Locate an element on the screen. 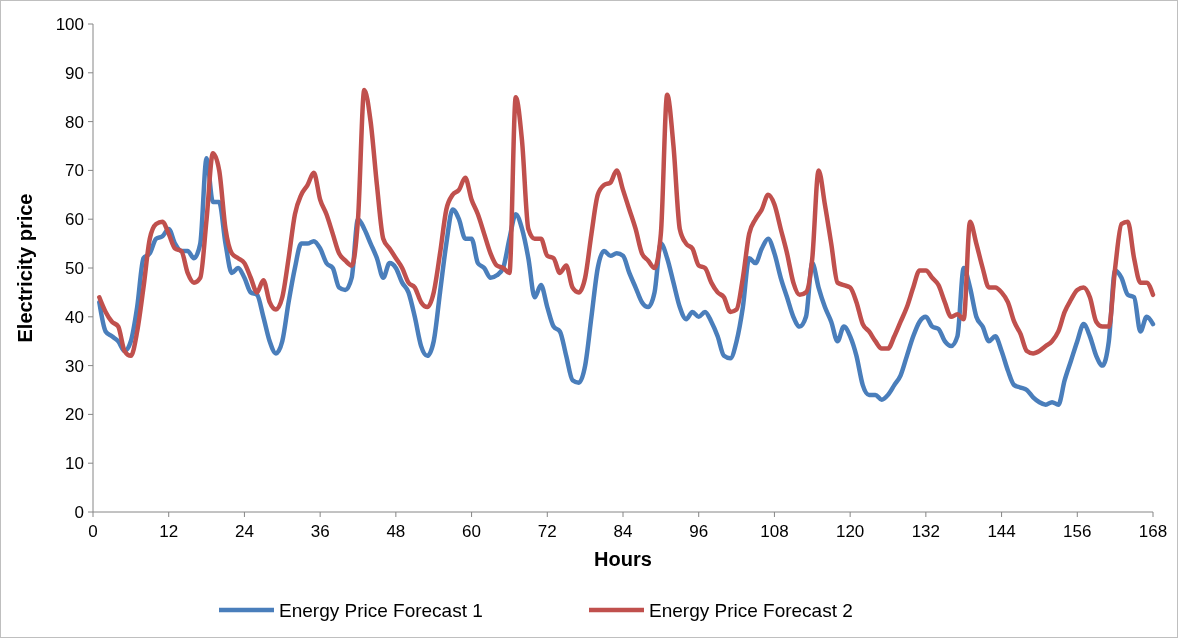 The width and height of the screenshot is (1178, 638). x-tick-label: 96 is located at coordinates (699, 531).